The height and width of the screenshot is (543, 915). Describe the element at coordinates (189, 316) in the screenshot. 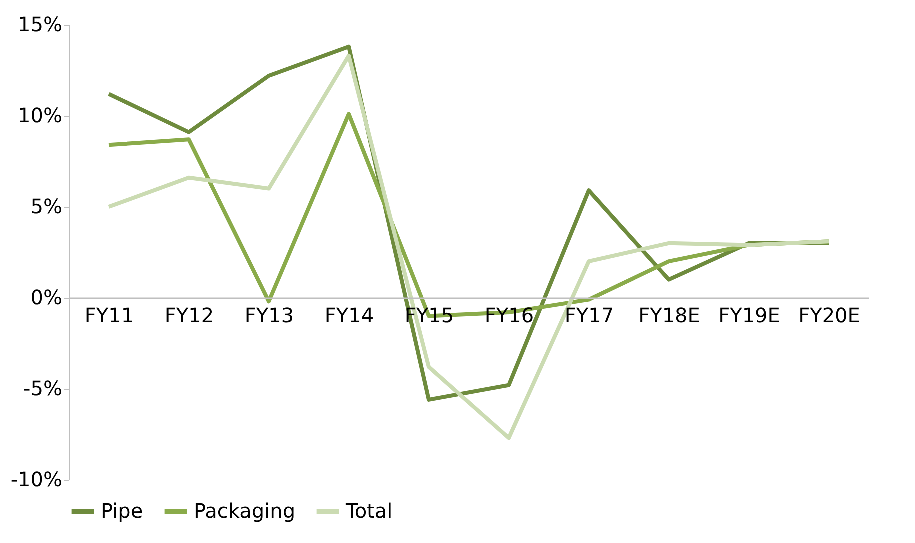

I see `x-tick-label: FY12` at that location.